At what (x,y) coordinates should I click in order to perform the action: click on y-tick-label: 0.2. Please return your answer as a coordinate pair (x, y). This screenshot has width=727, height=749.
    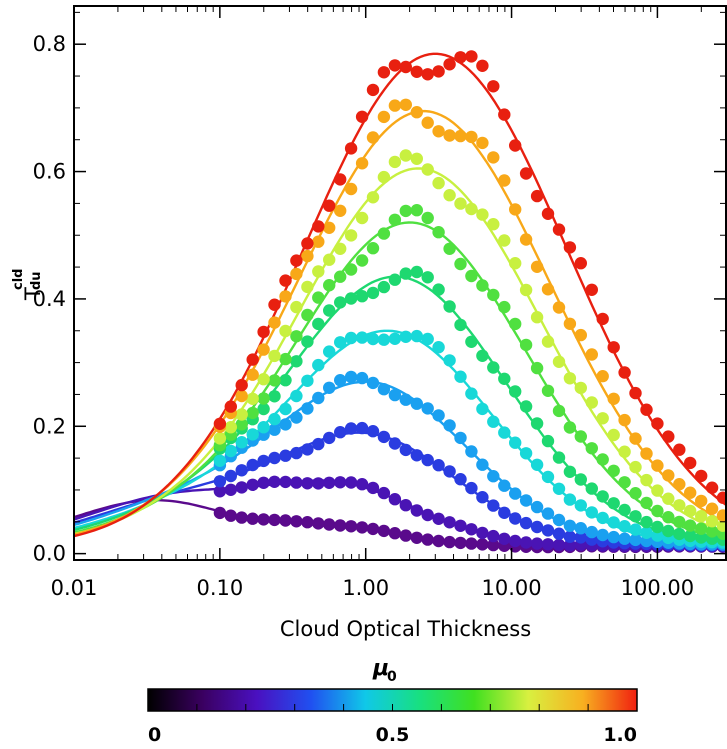
    Looking at the image, I should click on (49, 426).